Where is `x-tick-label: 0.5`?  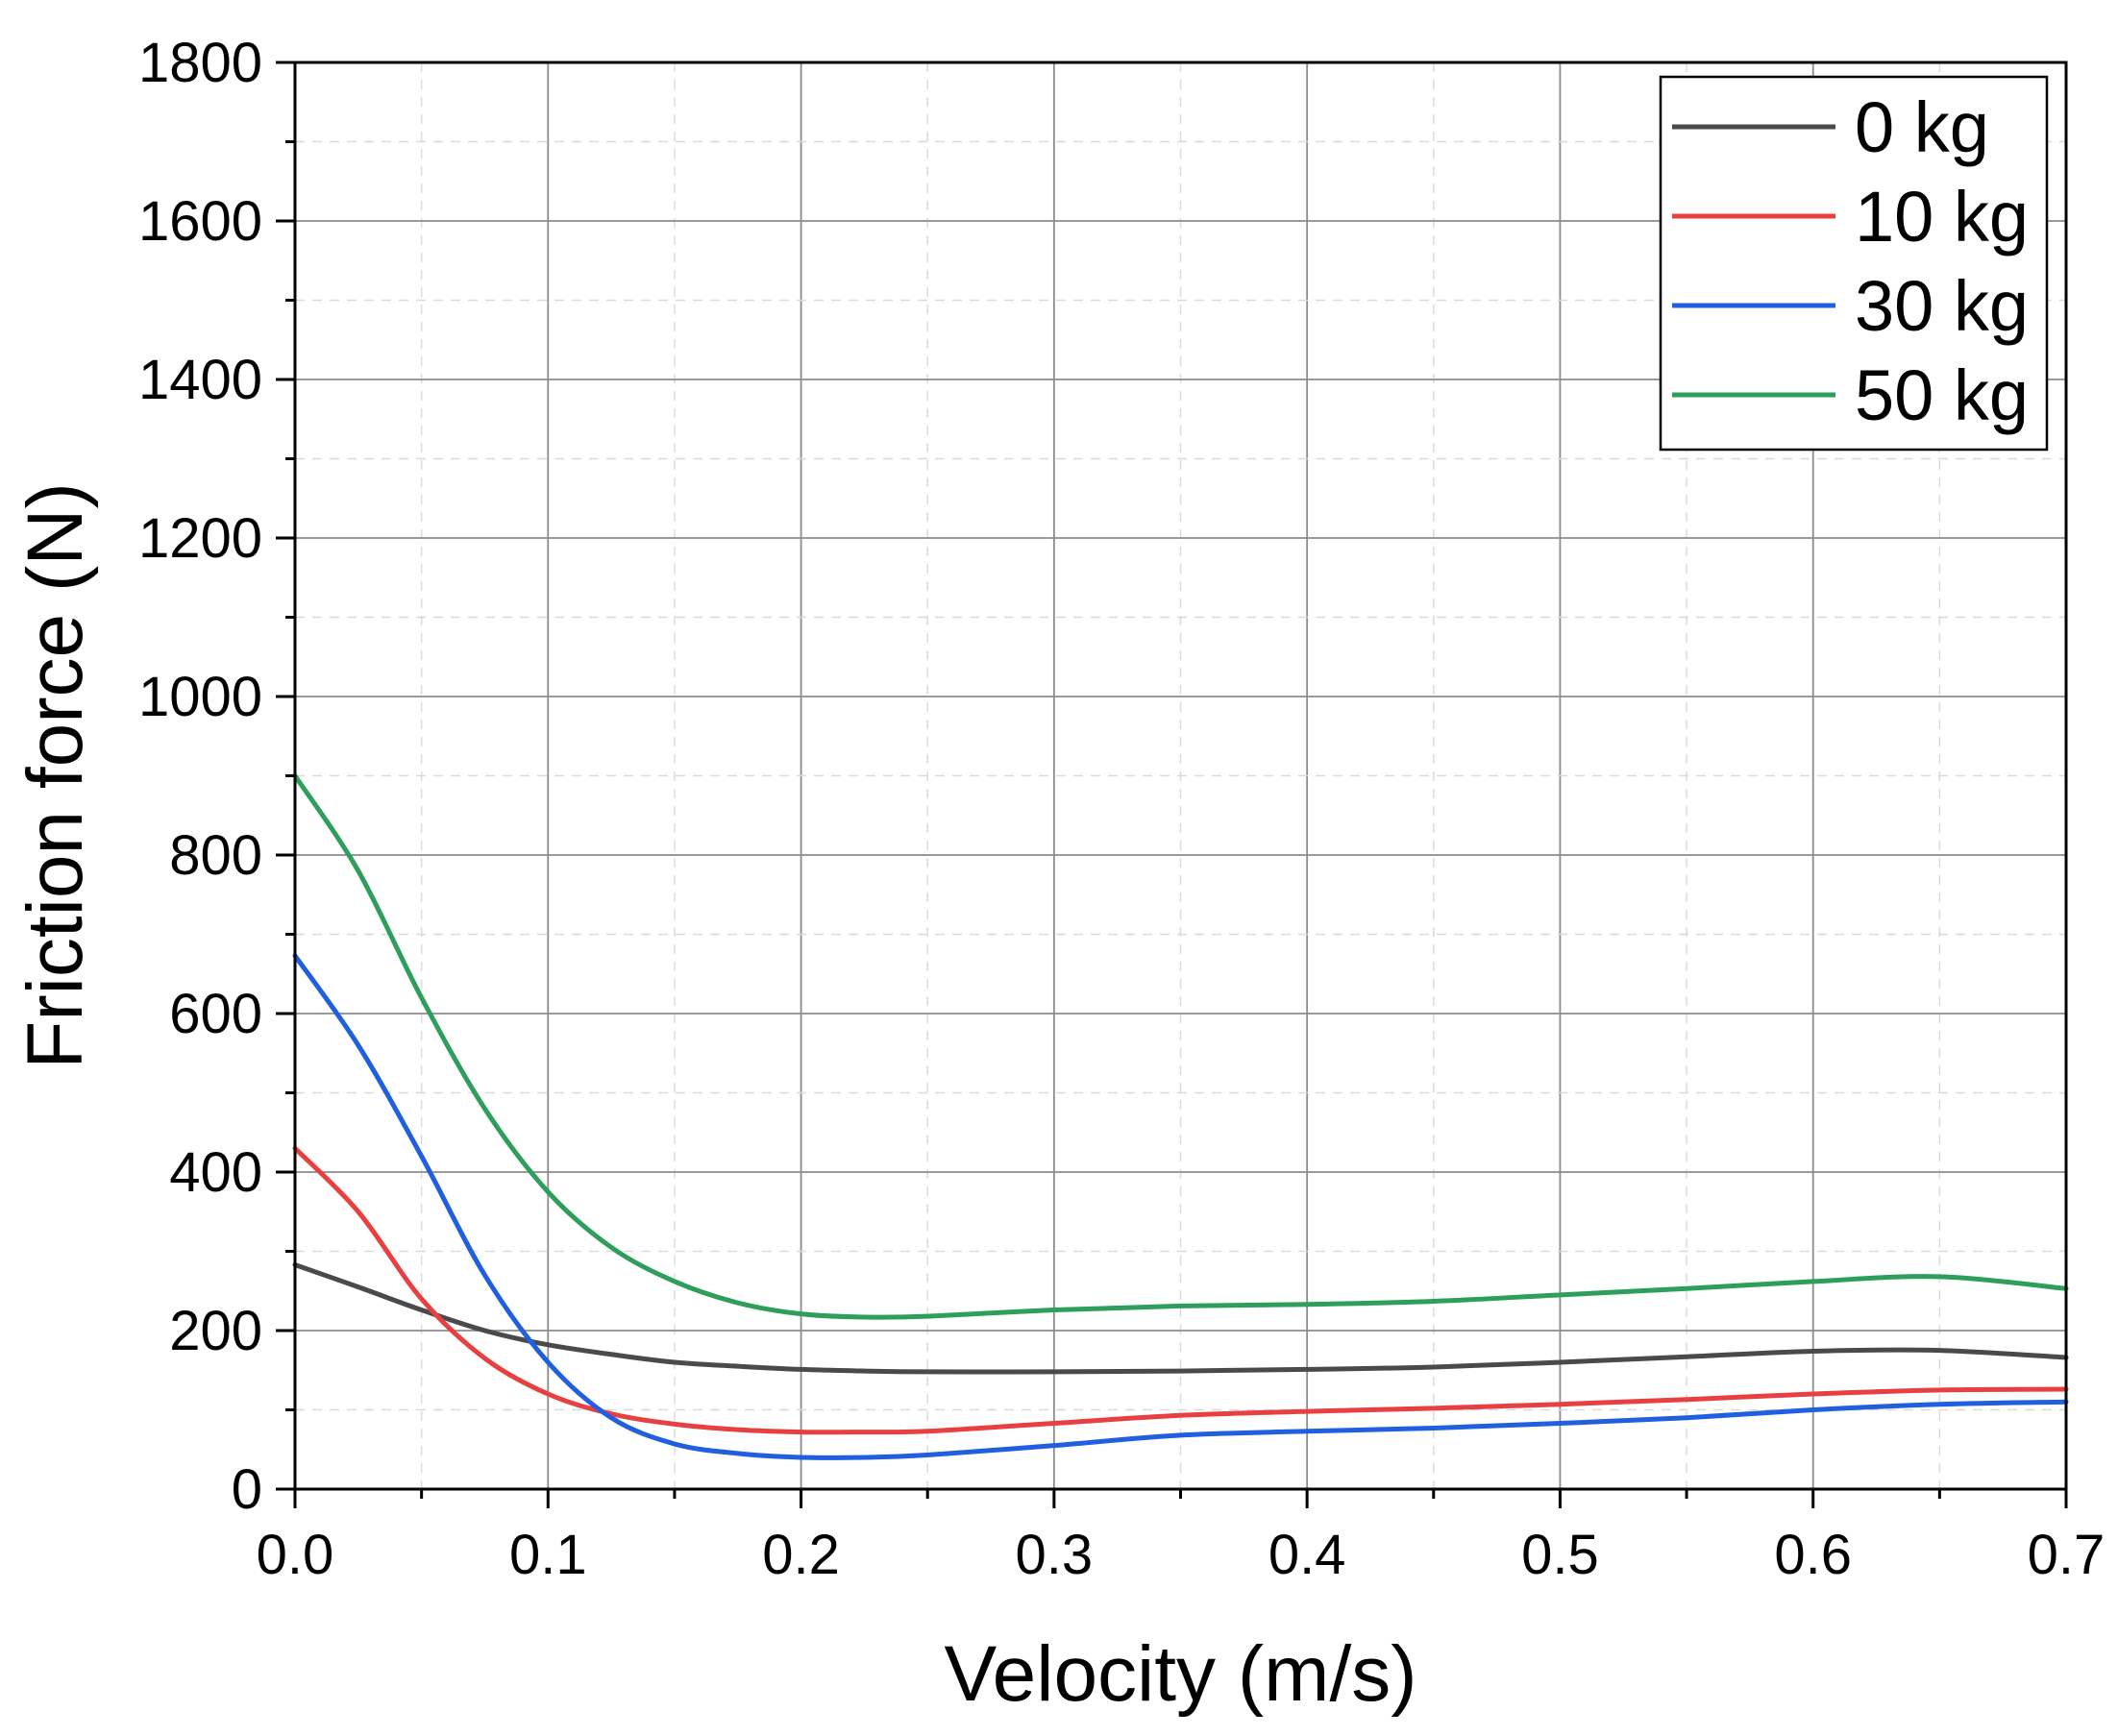
x-tick-label: 0.5 is located at coordinates (1560, 1555).